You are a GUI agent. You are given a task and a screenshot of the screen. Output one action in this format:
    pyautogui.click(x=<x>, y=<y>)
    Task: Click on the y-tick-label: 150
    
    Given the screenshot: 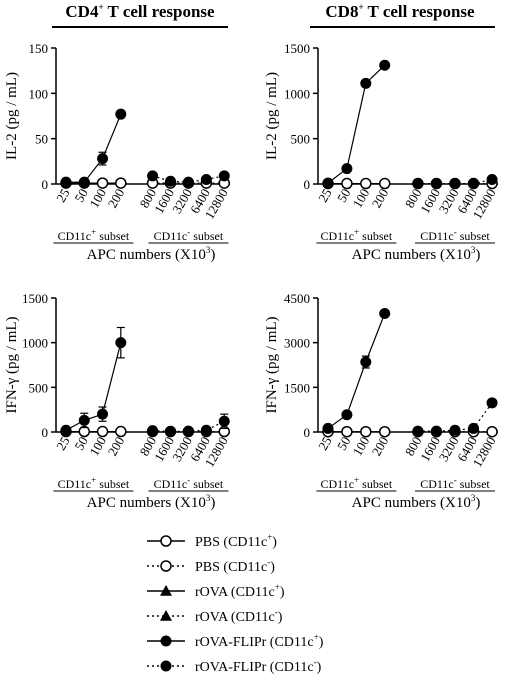 What is the action you would take?
    pyautogui.click(x=39, y=48)
    